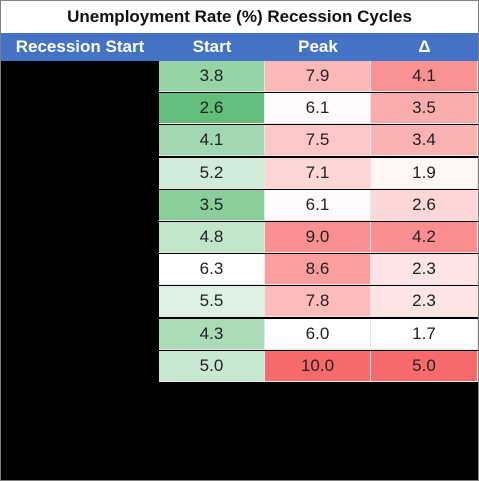 The image size is (479, 481). I want to click on cell-peak: 7.1, so click(318, 173).